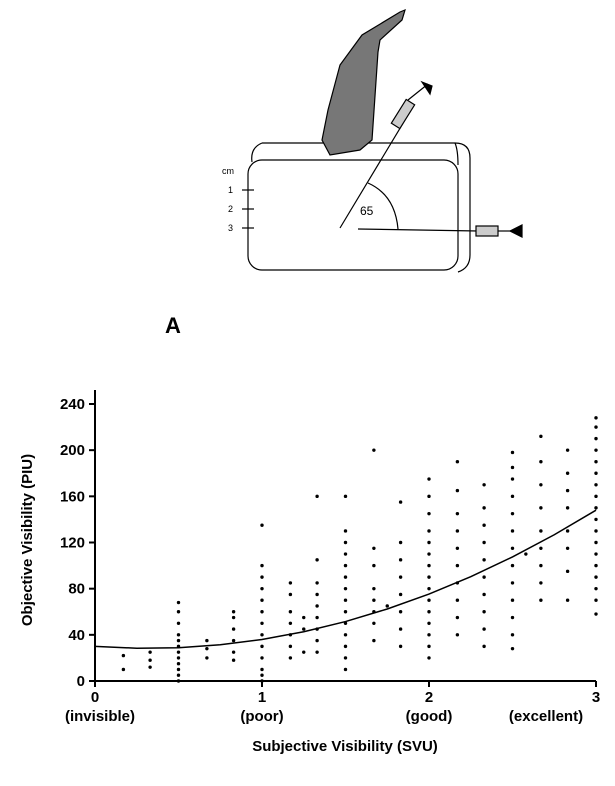 The image size is (615, 786). I want to click on x-axis-title: Subjective Visibility (SVU), so click(345, 746).